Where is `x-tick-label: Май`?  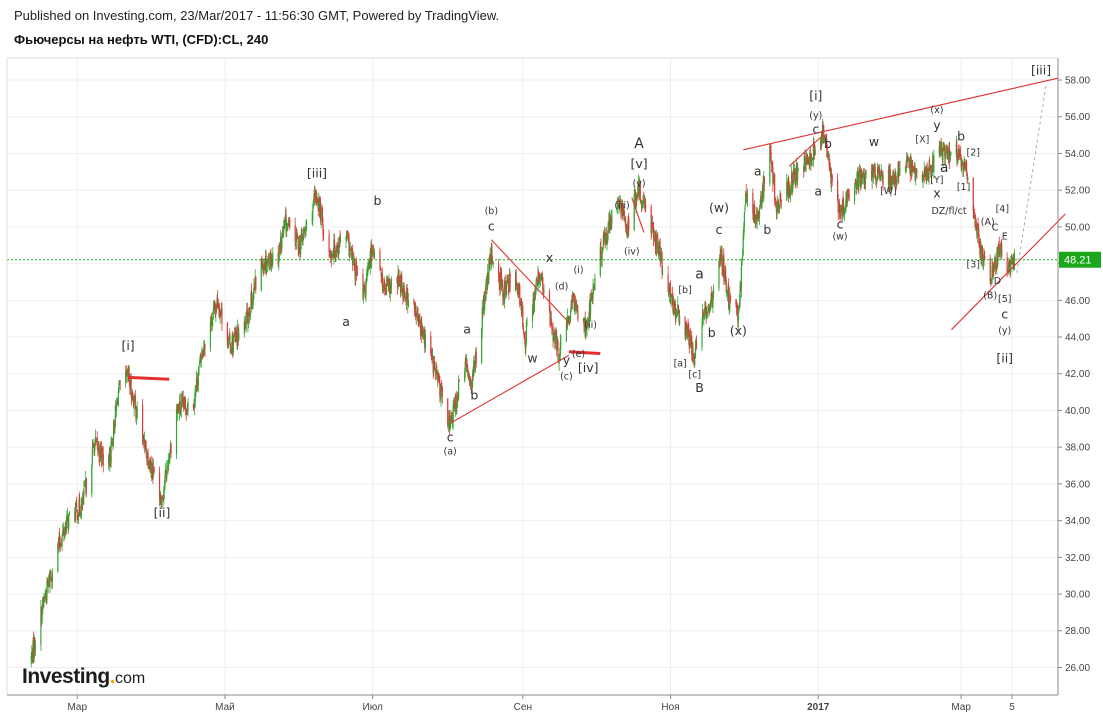 x-tick-label: Май is located at coordinates (225, 707).